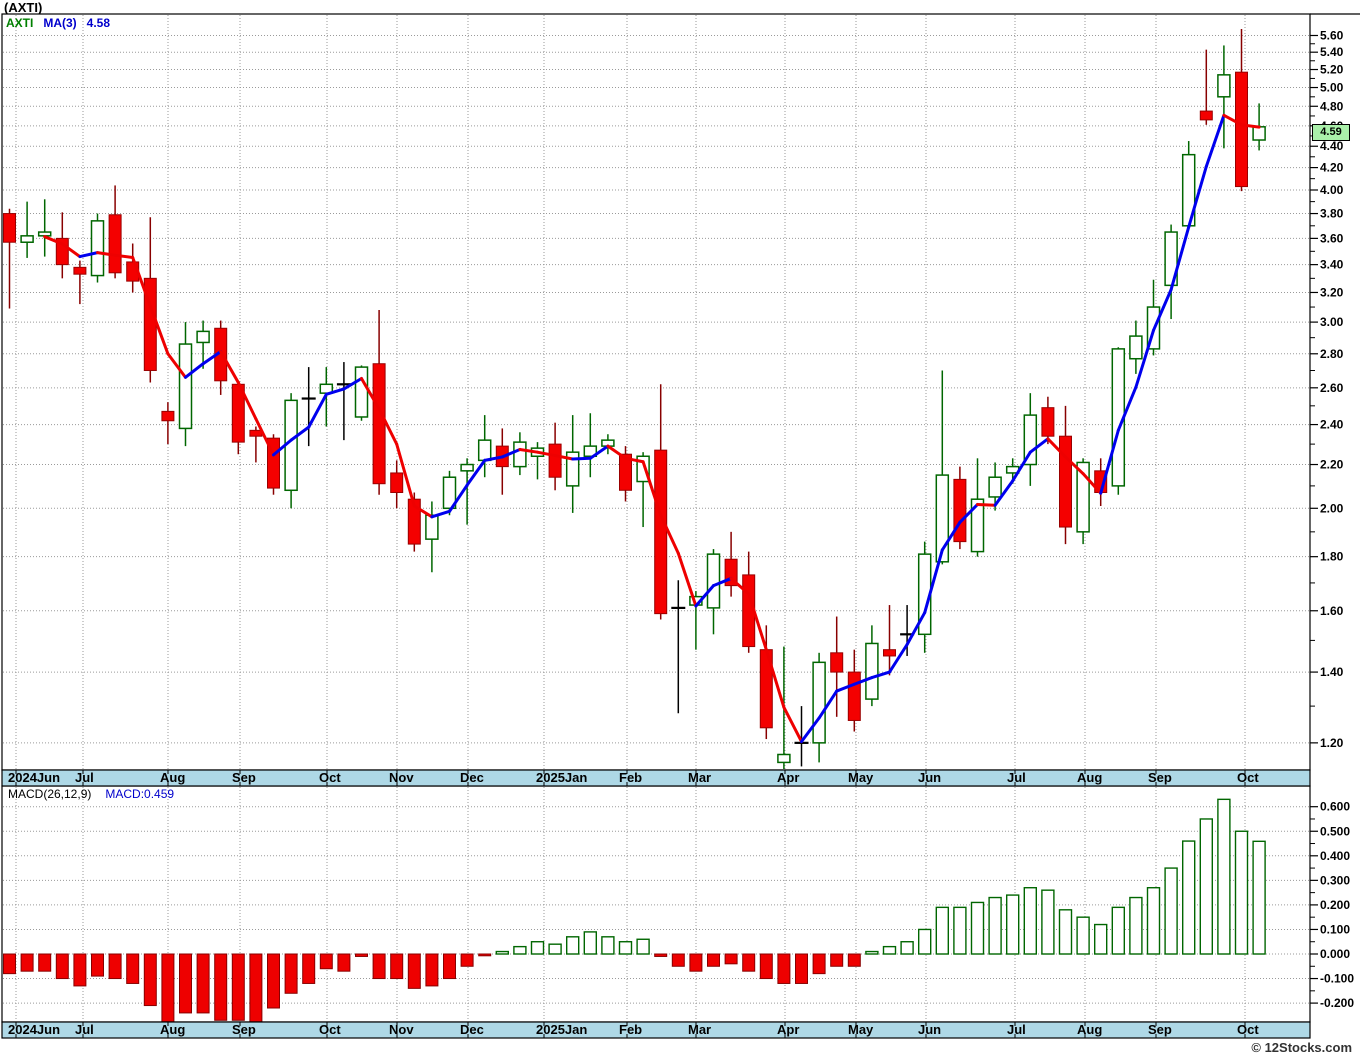 This screenshot has height=1056, width=1360. Describe the element at coordinates (1332, 168) in the screenshot. I see `price-tick-label: 4.20` at that location.